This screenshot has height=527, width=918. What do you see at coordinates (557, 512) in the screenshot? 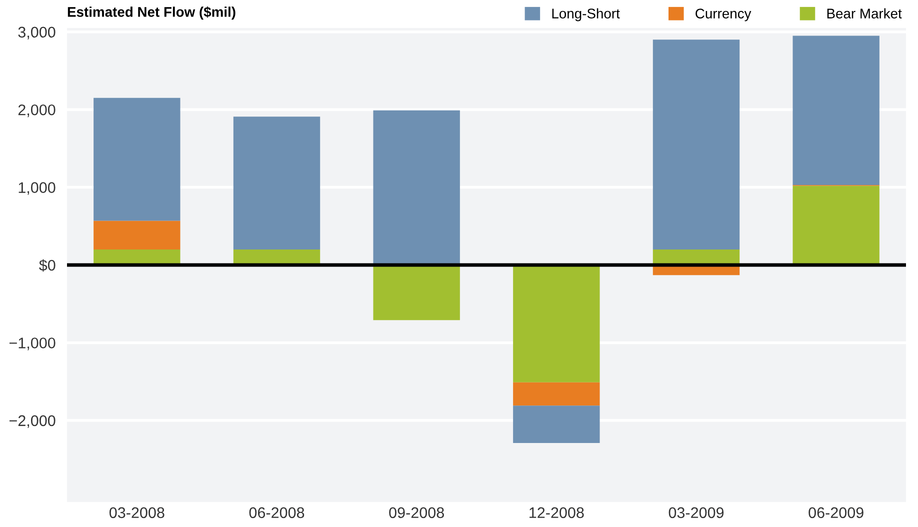
I see `x-tick-label: 12-2008` at bounding box center [557, 512].